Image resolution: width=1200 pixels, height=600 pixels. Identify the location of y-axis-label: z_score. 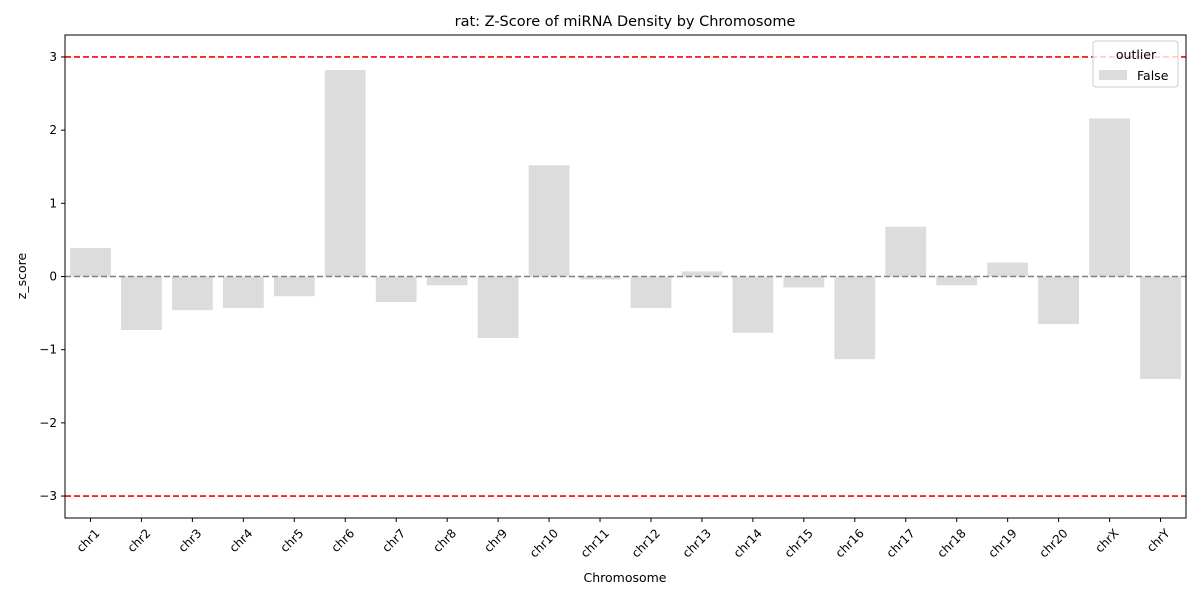
(21, 275).